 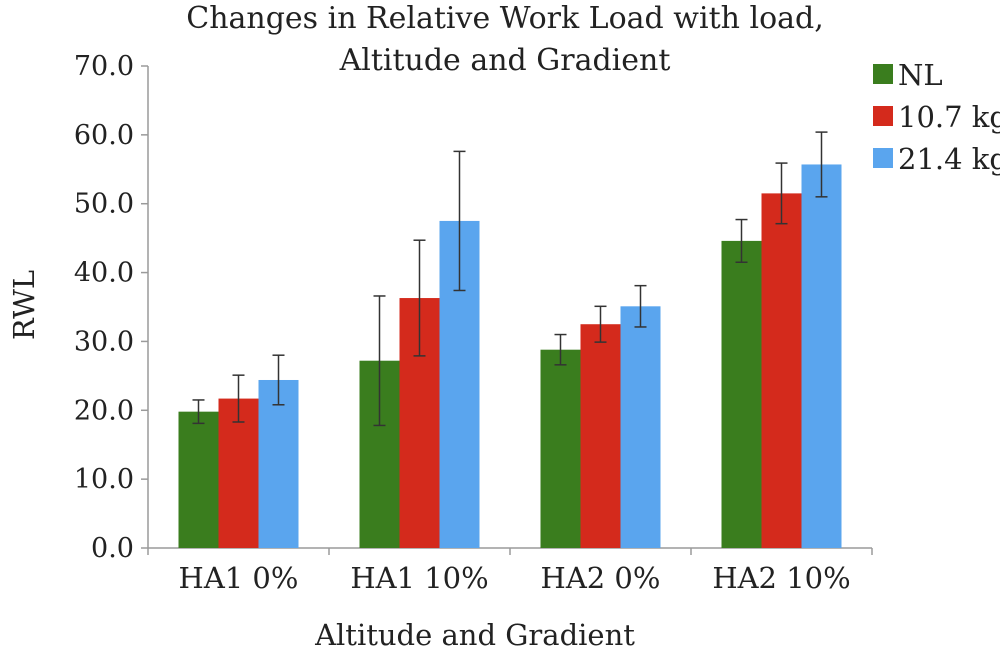 I want to click on y-tick-label: 20.0, so click(x=104, y=410).